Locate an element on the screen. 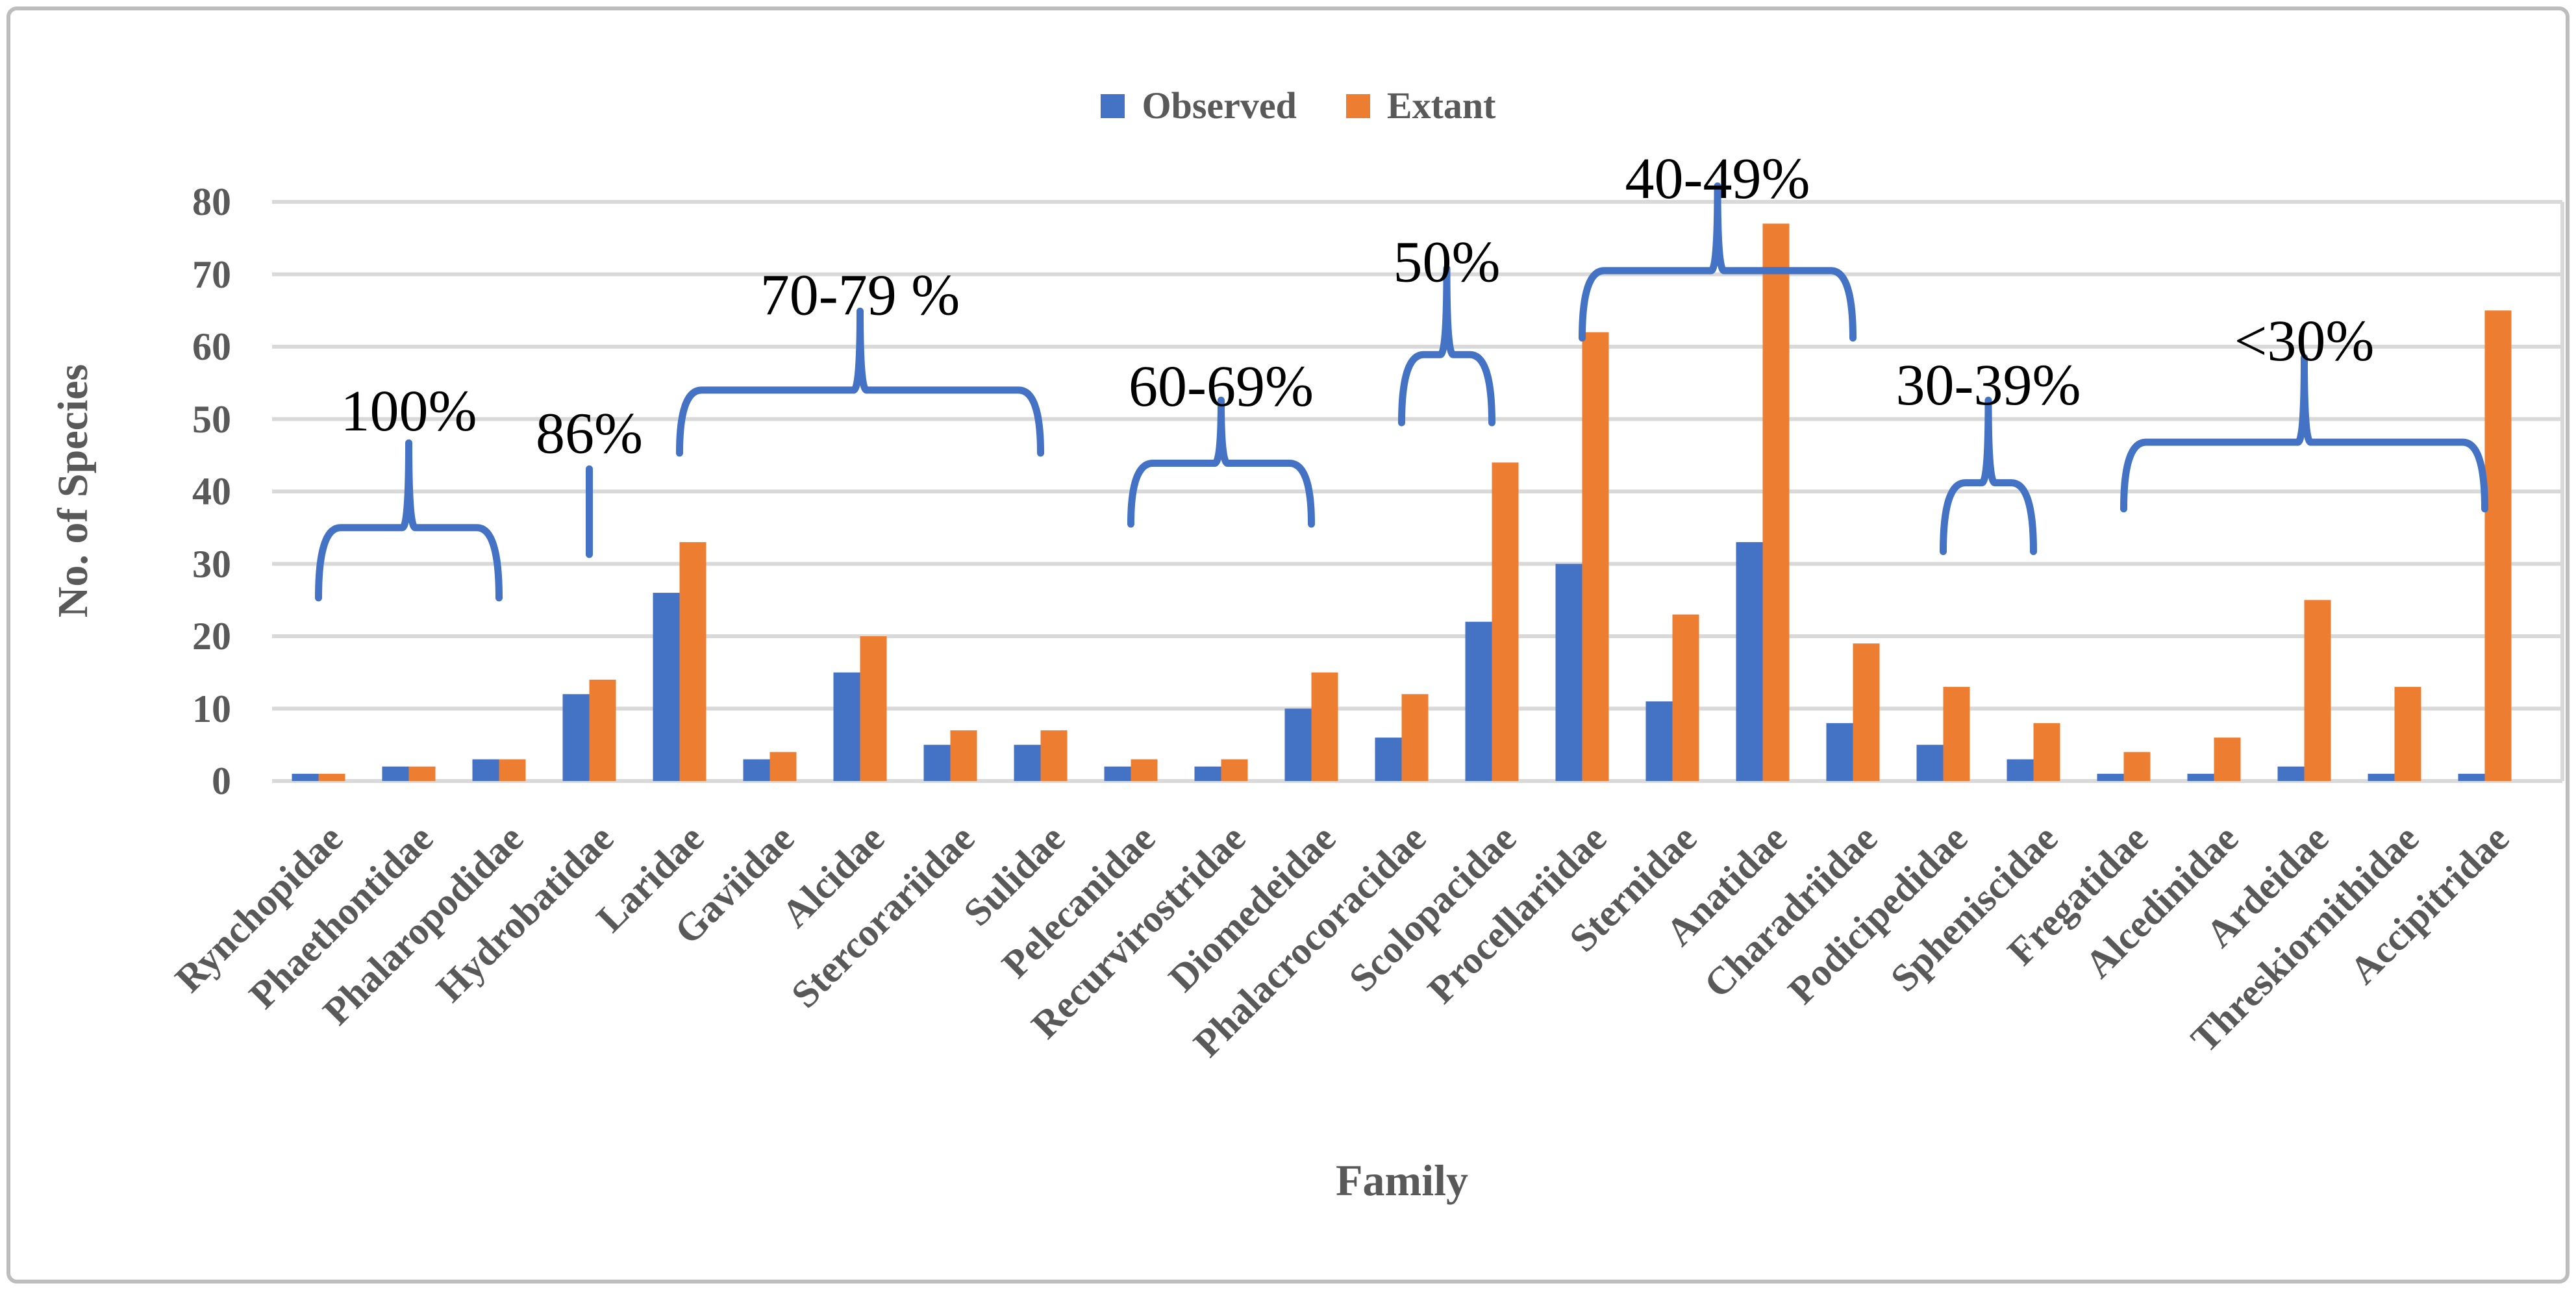  bar-extant-Laridae is located at coordinates (693, 661).